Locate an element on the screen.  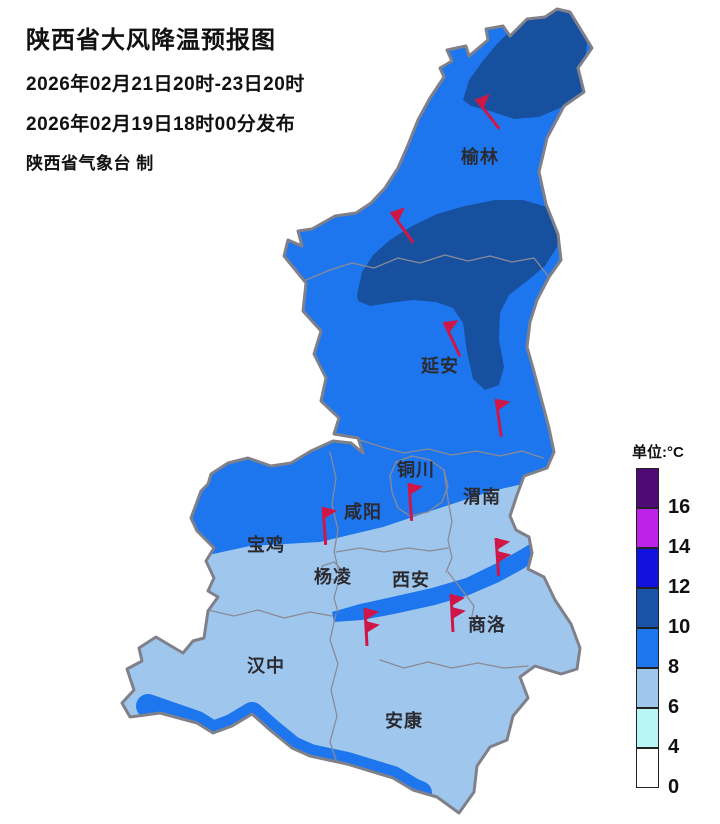
city-label-安康: 安康 is located at coordinates (404, 720).